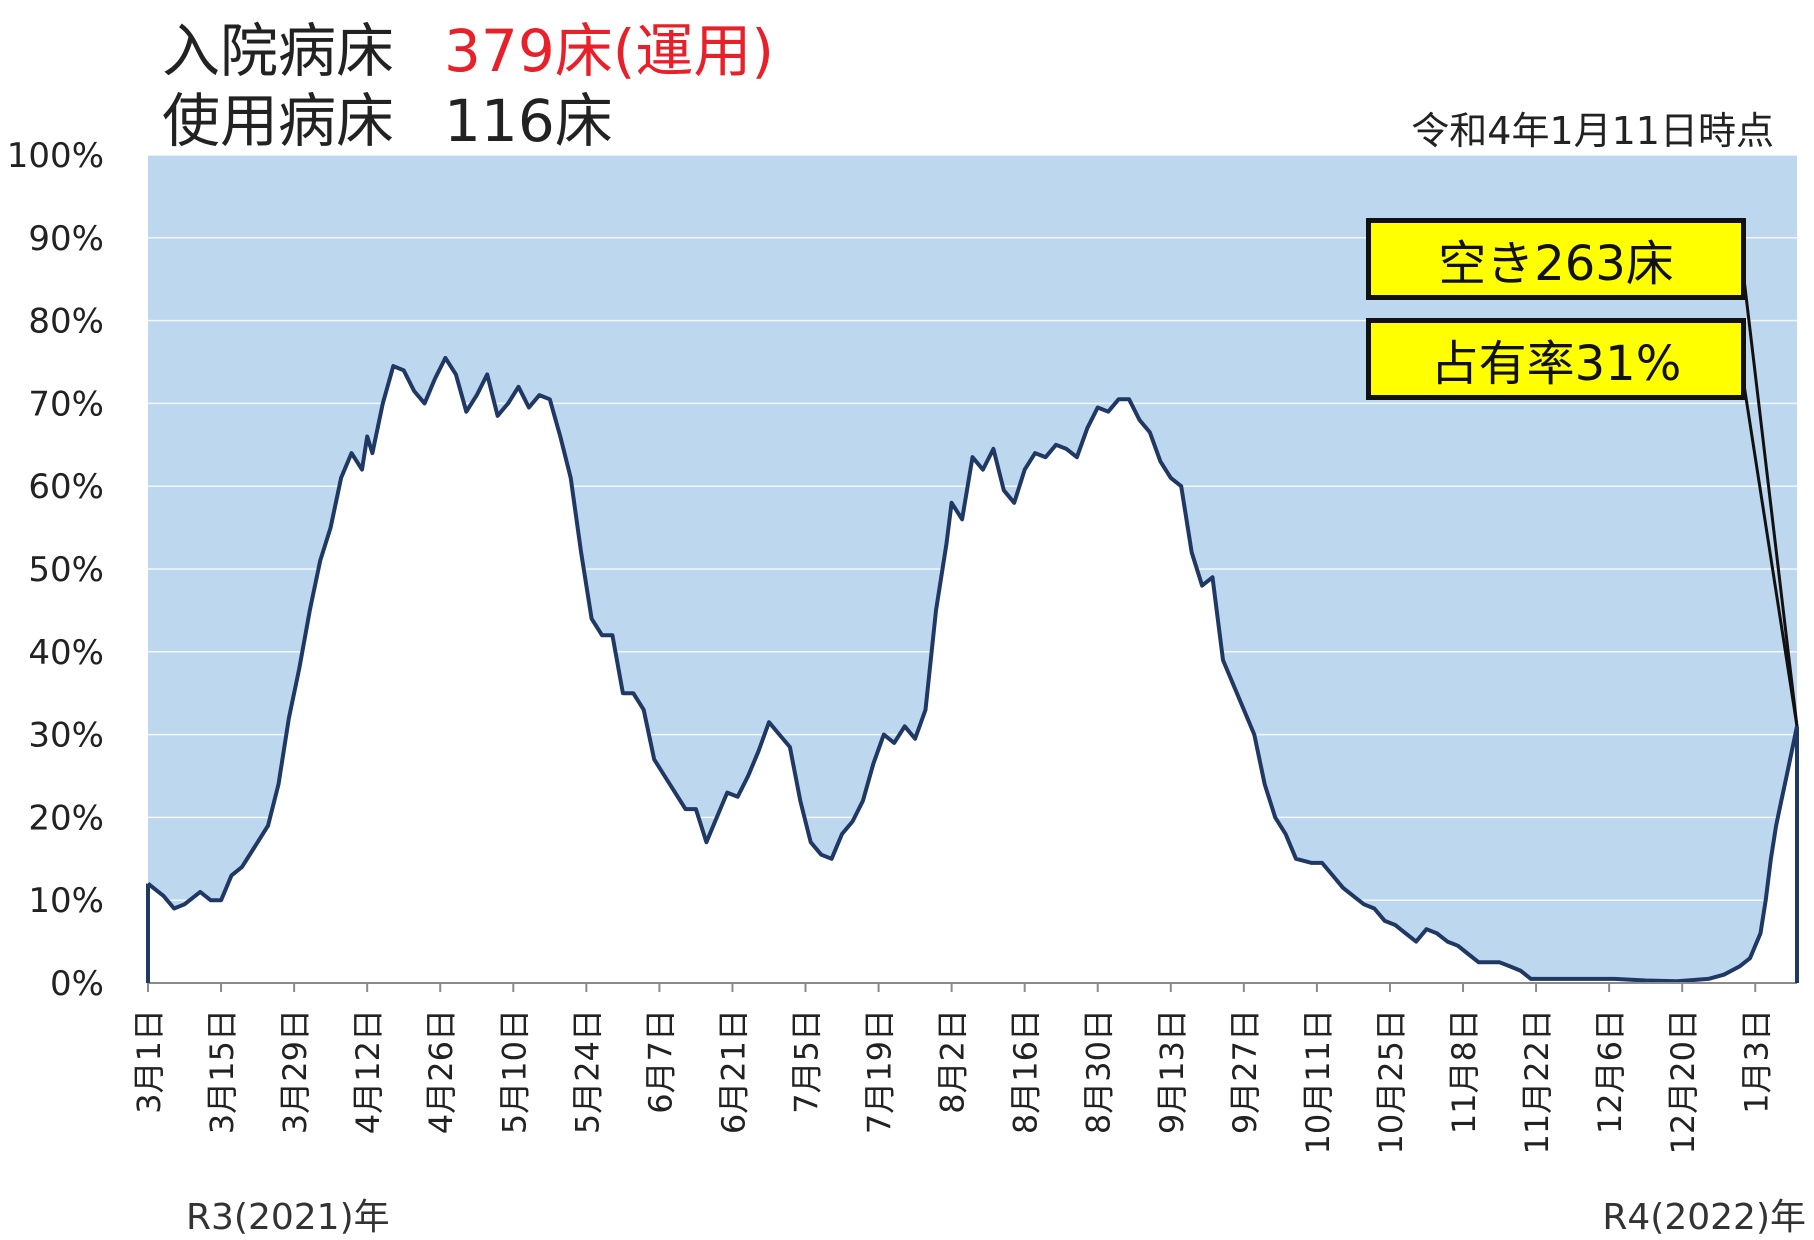  Describe the element at coordinates (66, 239) in the screenshot. I see `y-tick-label: 90%` at that location.